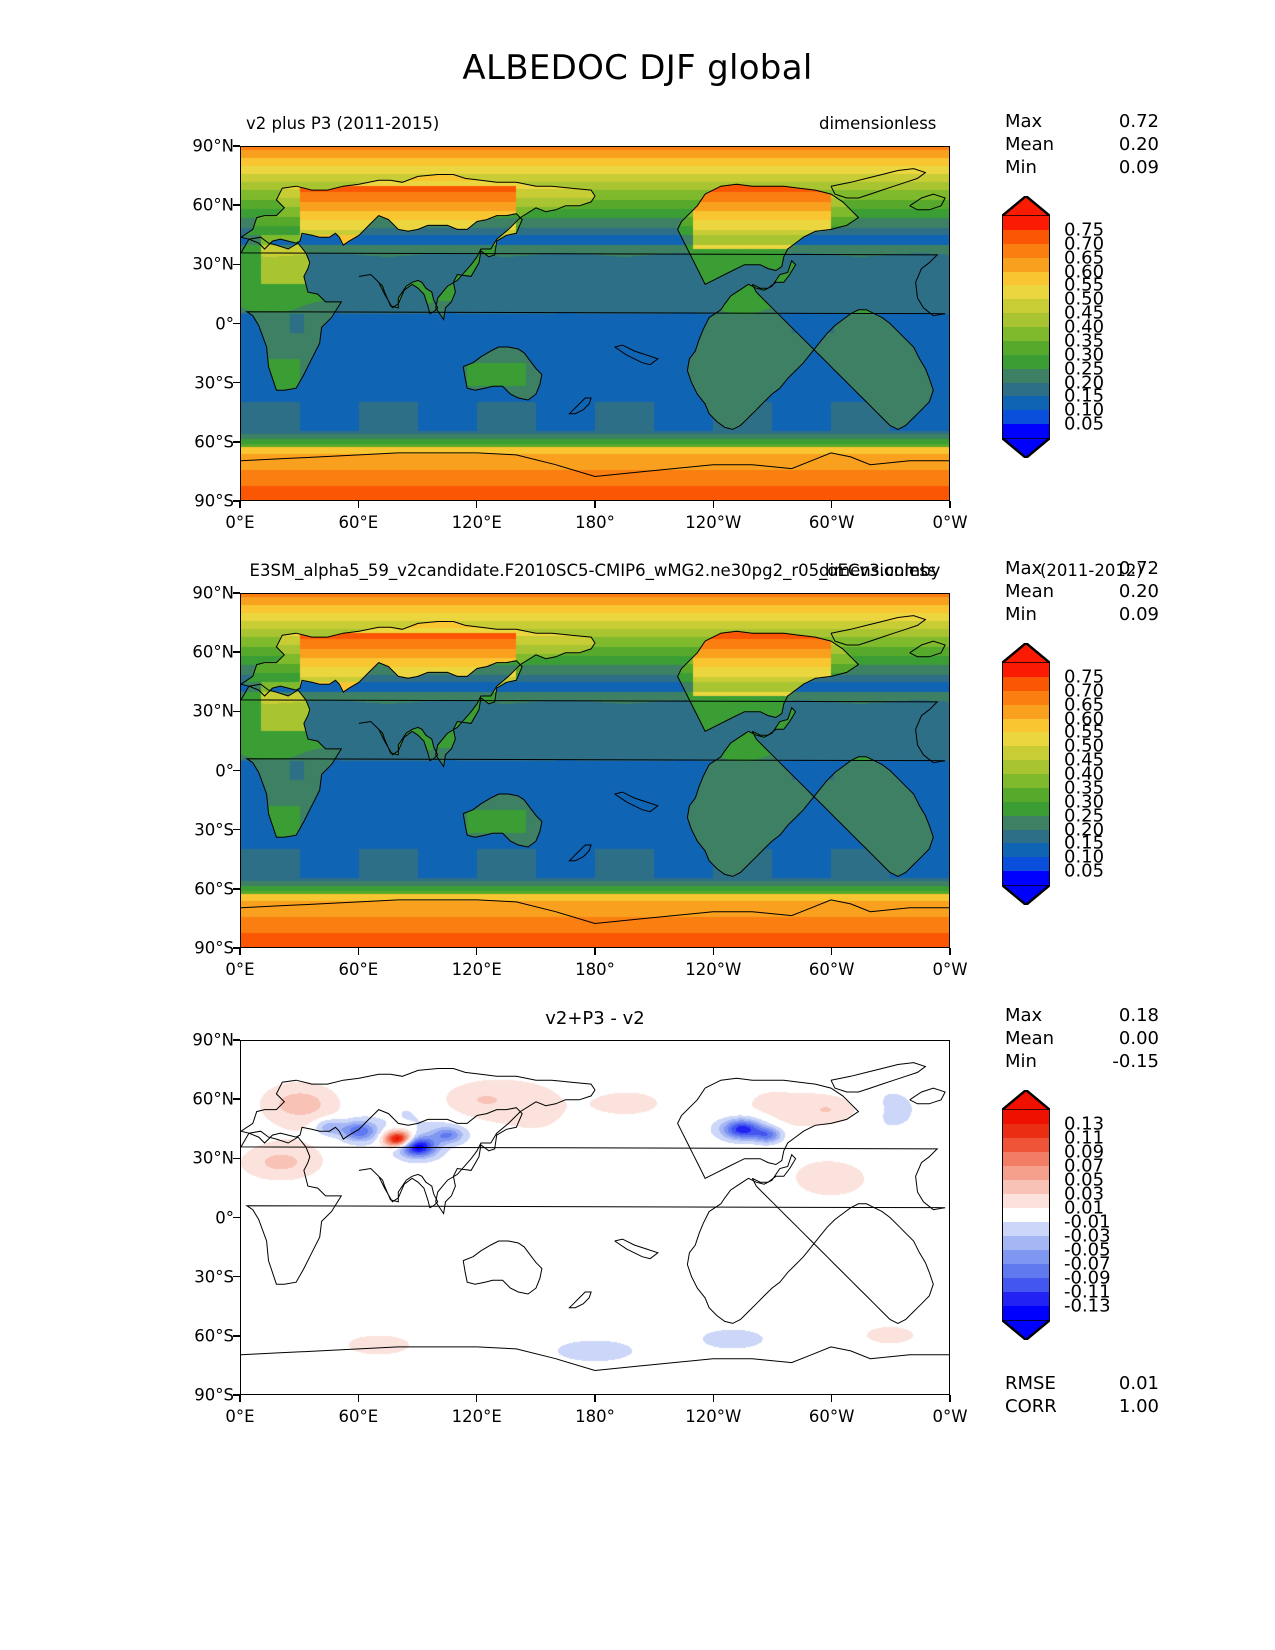 Image resolution: width=1275 pixels, height=1650 pixels. Describe the element at coordinates (1084, 705) in the screenshot. I see `colorbar-tick-label: 0.65` at that location.